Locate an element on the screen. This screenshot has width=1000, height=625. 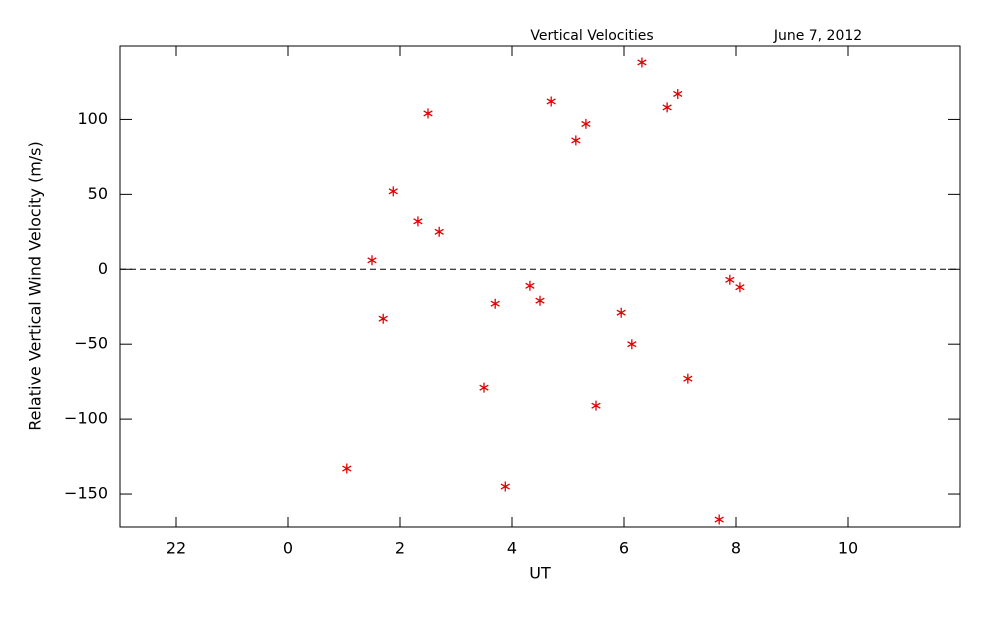
y-tick-label: 50 is located at coordinates (98, 193).